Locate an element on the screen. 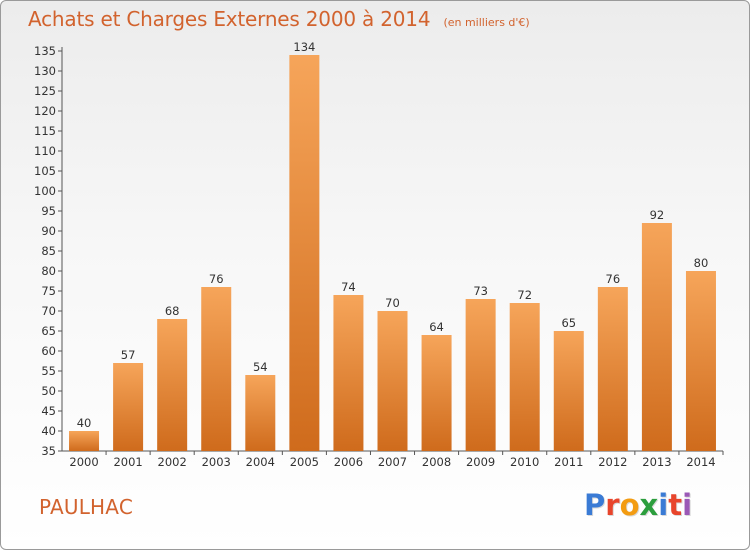 The height and width of the screenshot is (550, 750). data-label-2003: 76 is located at coordinates (216, 279).